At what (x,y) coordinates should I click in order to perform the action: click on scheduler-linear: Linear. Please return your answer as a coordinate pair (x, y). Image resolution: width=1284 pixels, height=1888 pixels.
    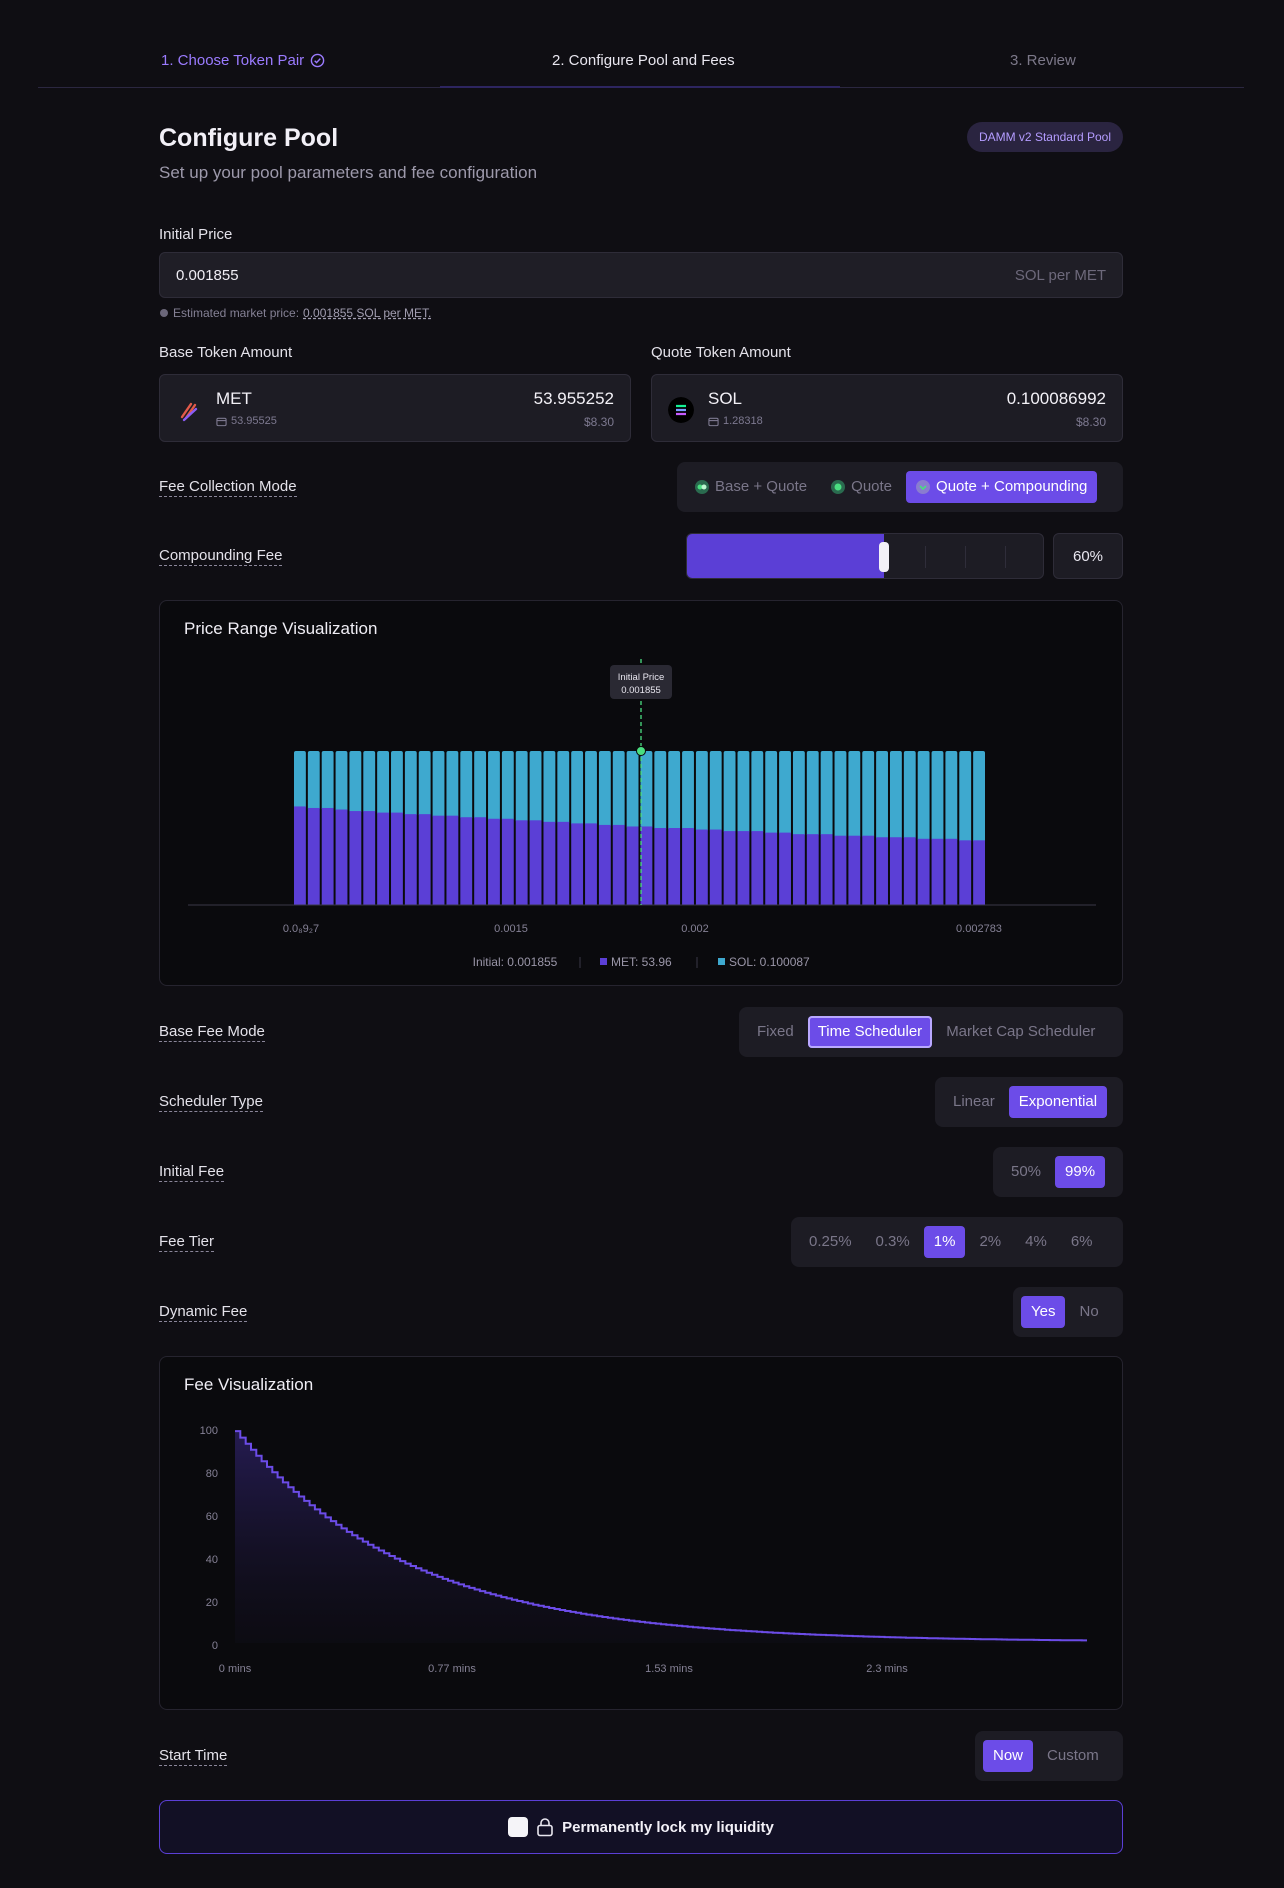
    Looking at the image, I should click on (974, 1101).